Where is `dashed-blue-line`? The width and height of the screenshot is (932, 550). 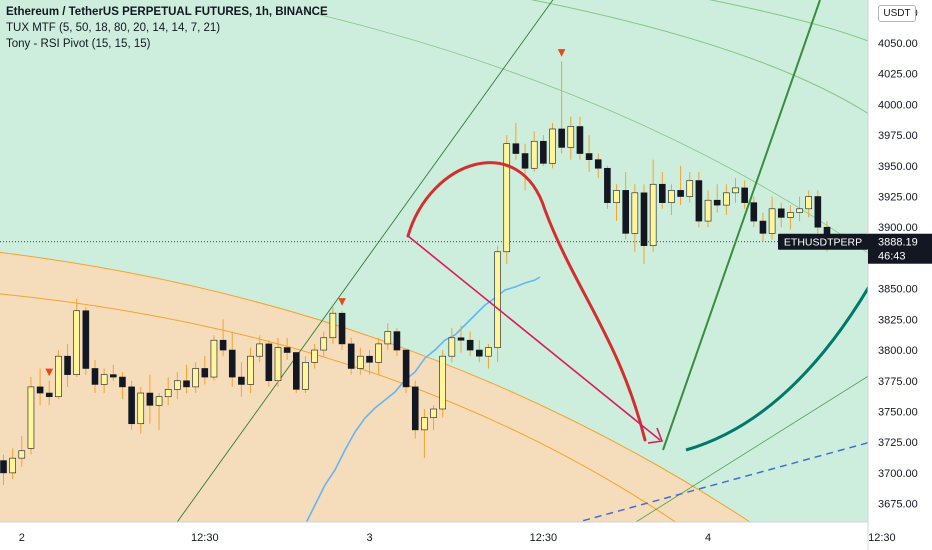 dashed-blue-line is located at coordinates (721, 481).